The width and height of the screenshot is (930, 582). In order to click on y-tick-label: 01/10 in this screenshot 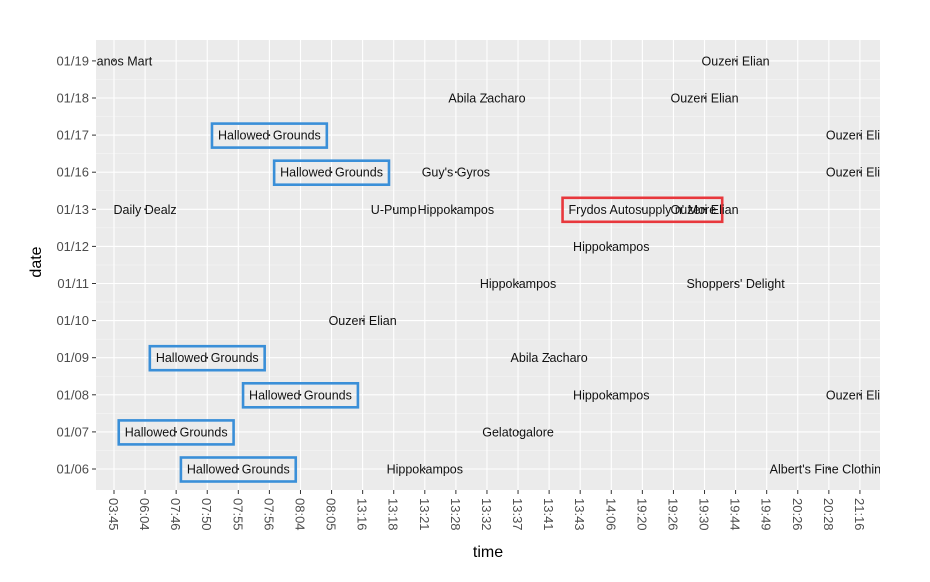, I will do `click(72, 320)`.